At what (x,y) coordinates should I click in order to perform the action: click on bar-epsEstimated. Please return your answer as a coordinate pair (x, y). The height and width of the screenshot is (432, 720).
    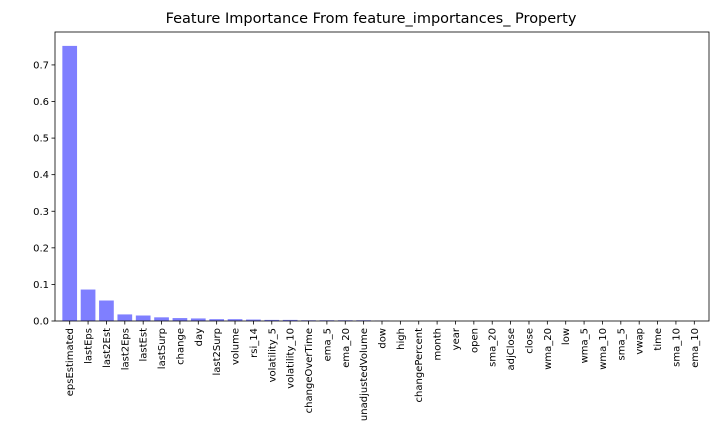
    Looking at the image, I should click on (70, 183).